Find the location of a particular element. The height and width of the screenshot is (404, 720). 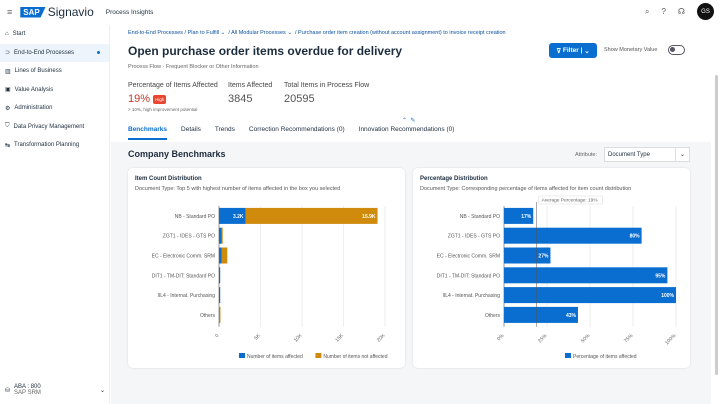

gear-icon: ⚙ is located at coordinates (8, 108).